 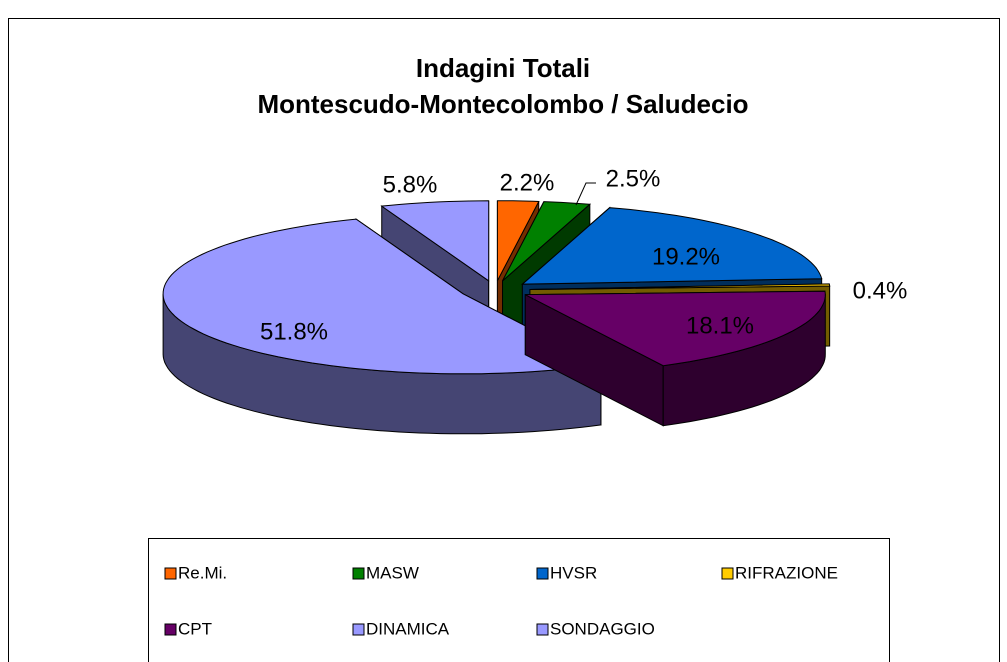 I want to click on legend-label: RIFRAZIONE, so click(x=786, y=572).